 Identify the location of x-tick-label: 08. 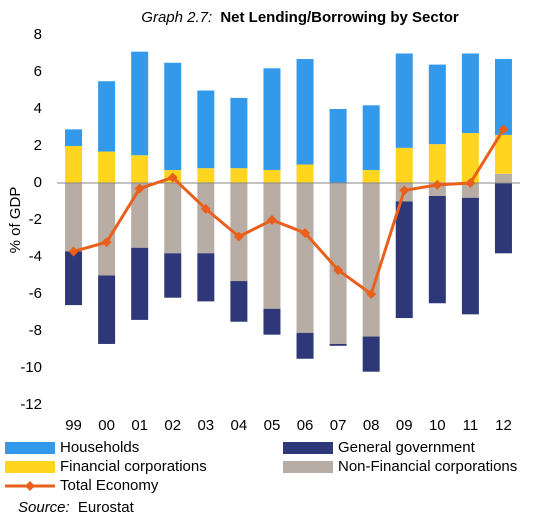
(371, 425).